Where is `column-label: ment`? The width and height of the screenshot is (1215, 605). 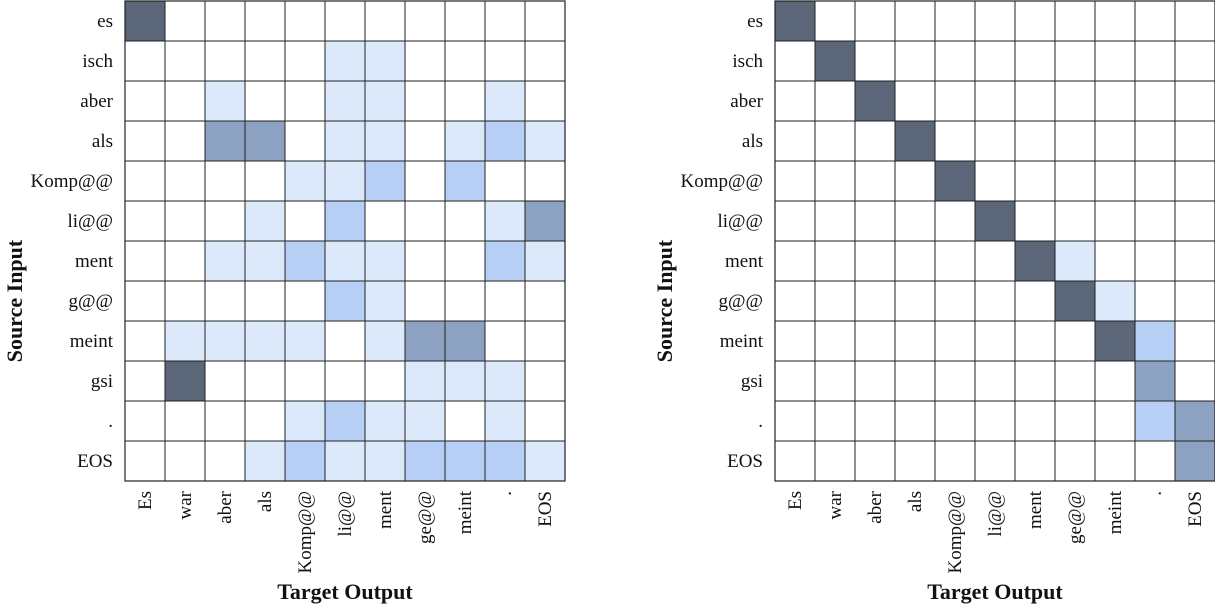 column-label: ment is located at coordinates (385, 509).